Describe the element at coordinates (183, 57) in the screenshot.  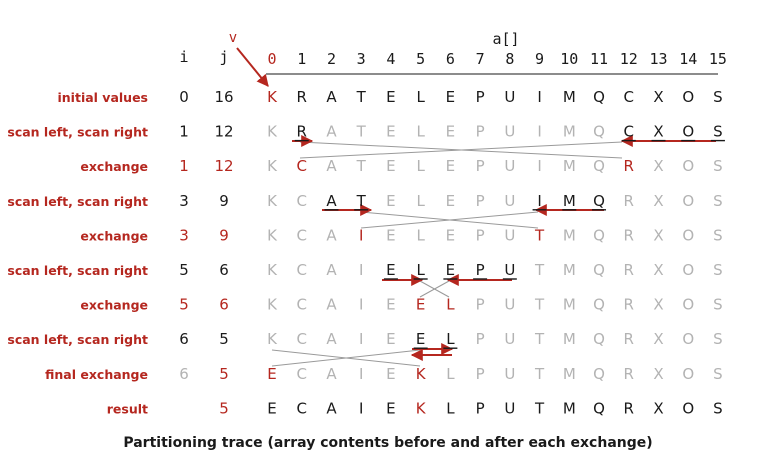
I see `i-label: i` at that location.